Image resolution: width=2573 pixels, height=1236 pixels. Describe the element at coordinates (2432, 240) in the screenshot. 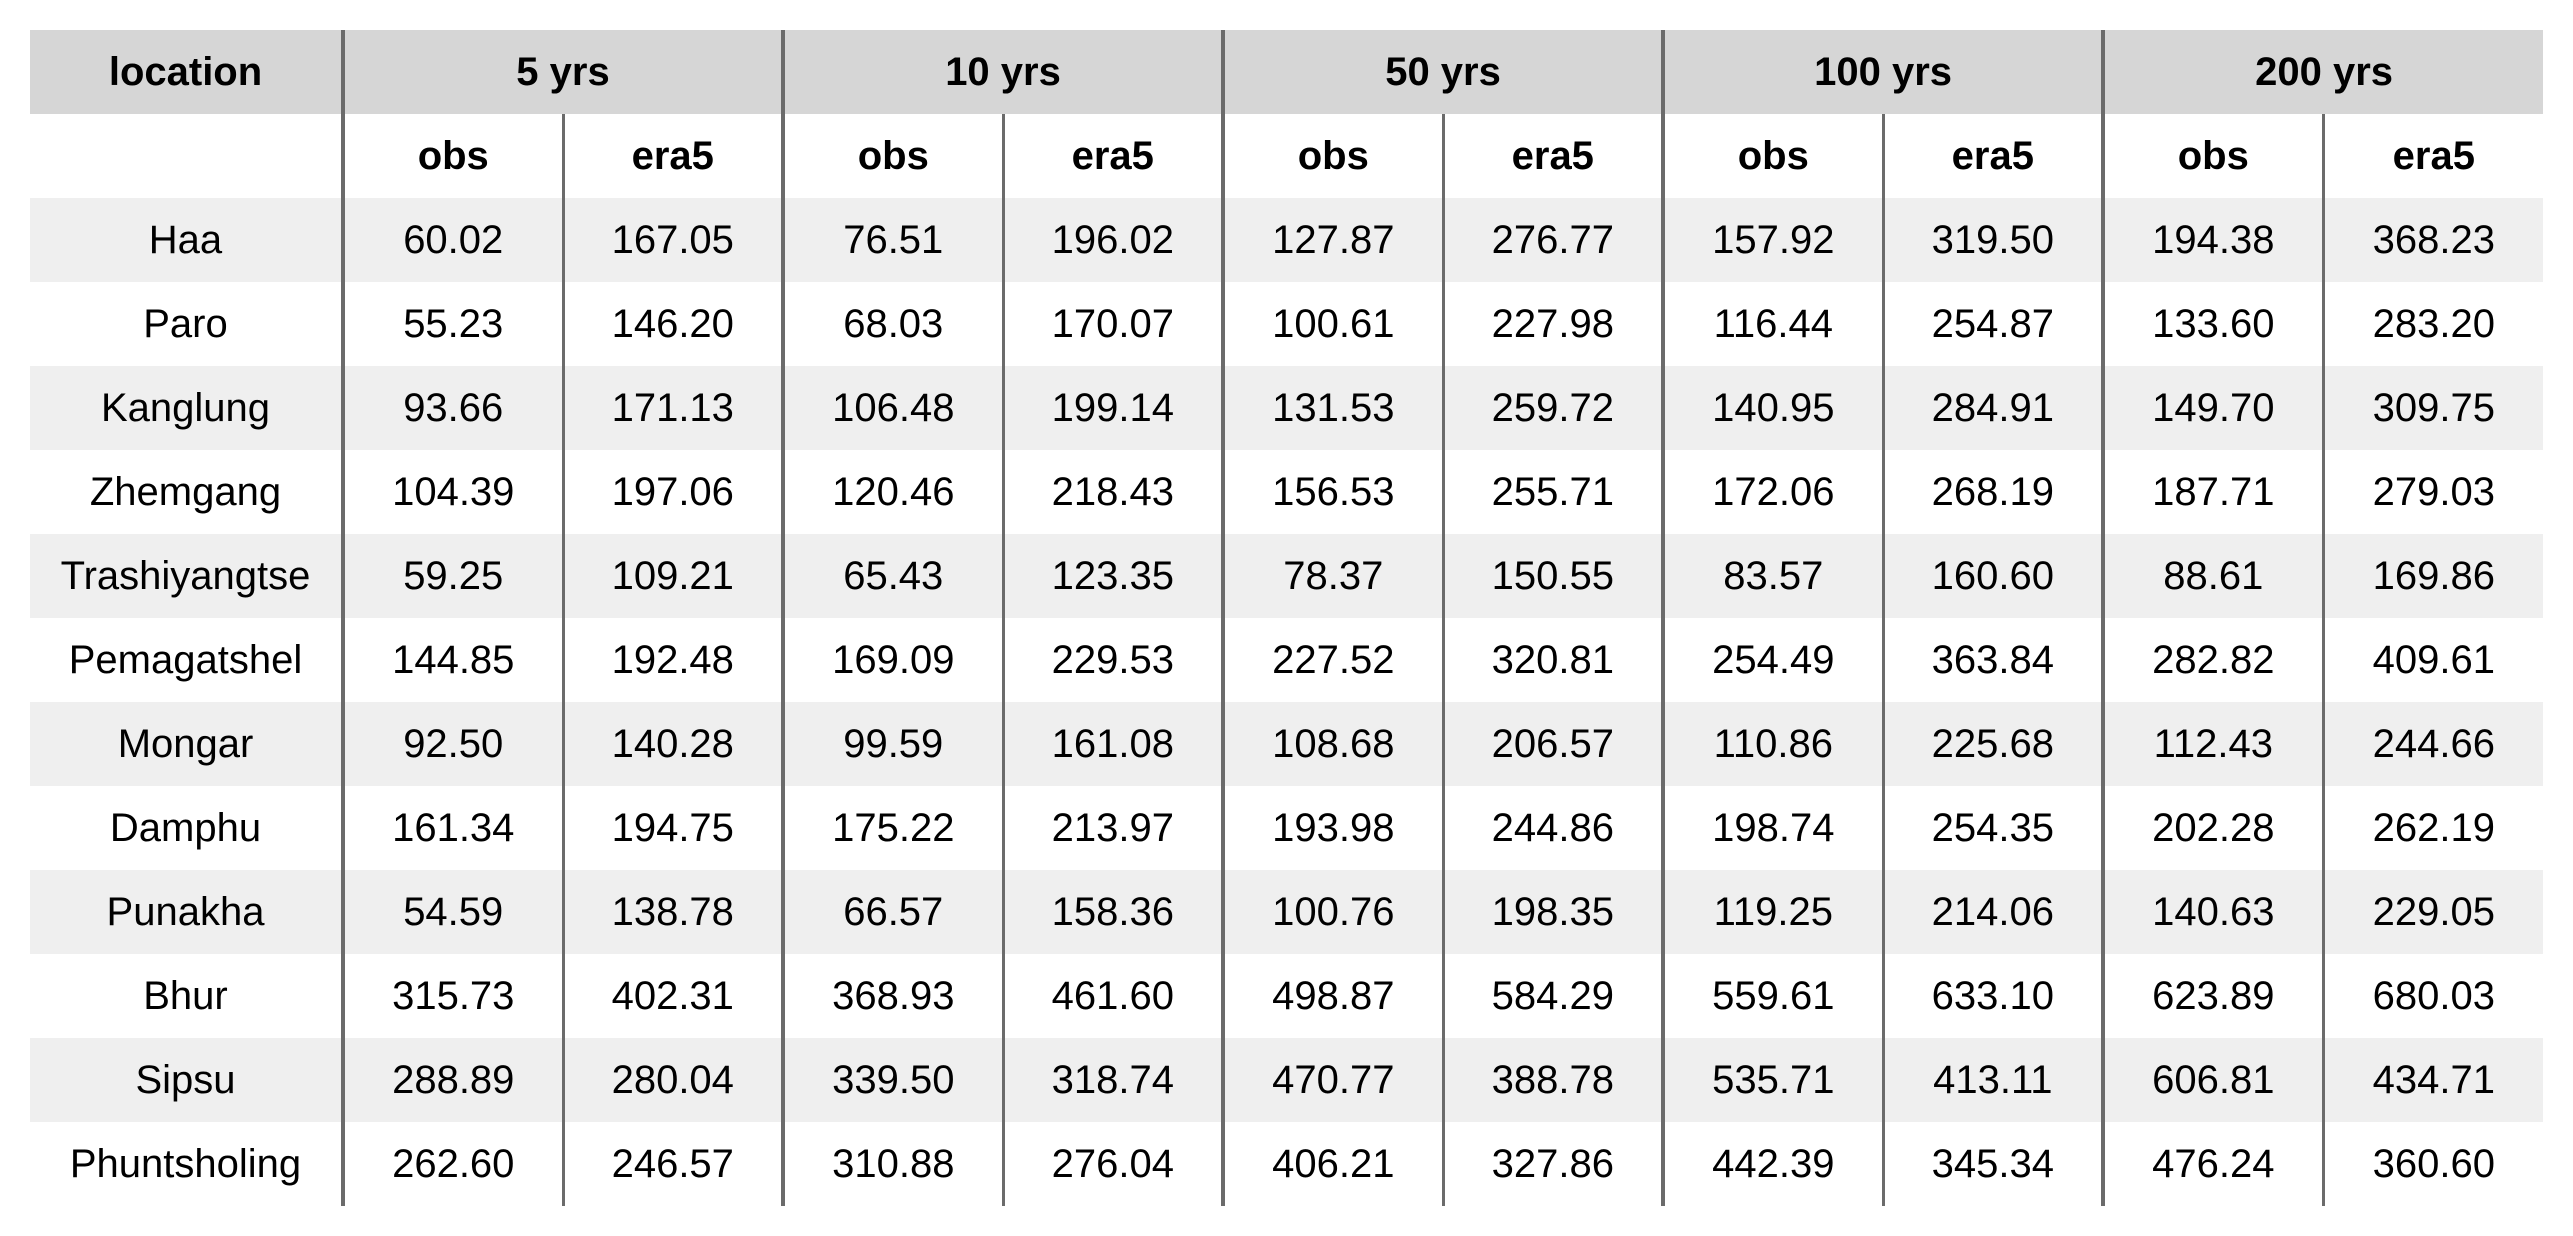

I see `era5-value-cell: 368.23` at that location.